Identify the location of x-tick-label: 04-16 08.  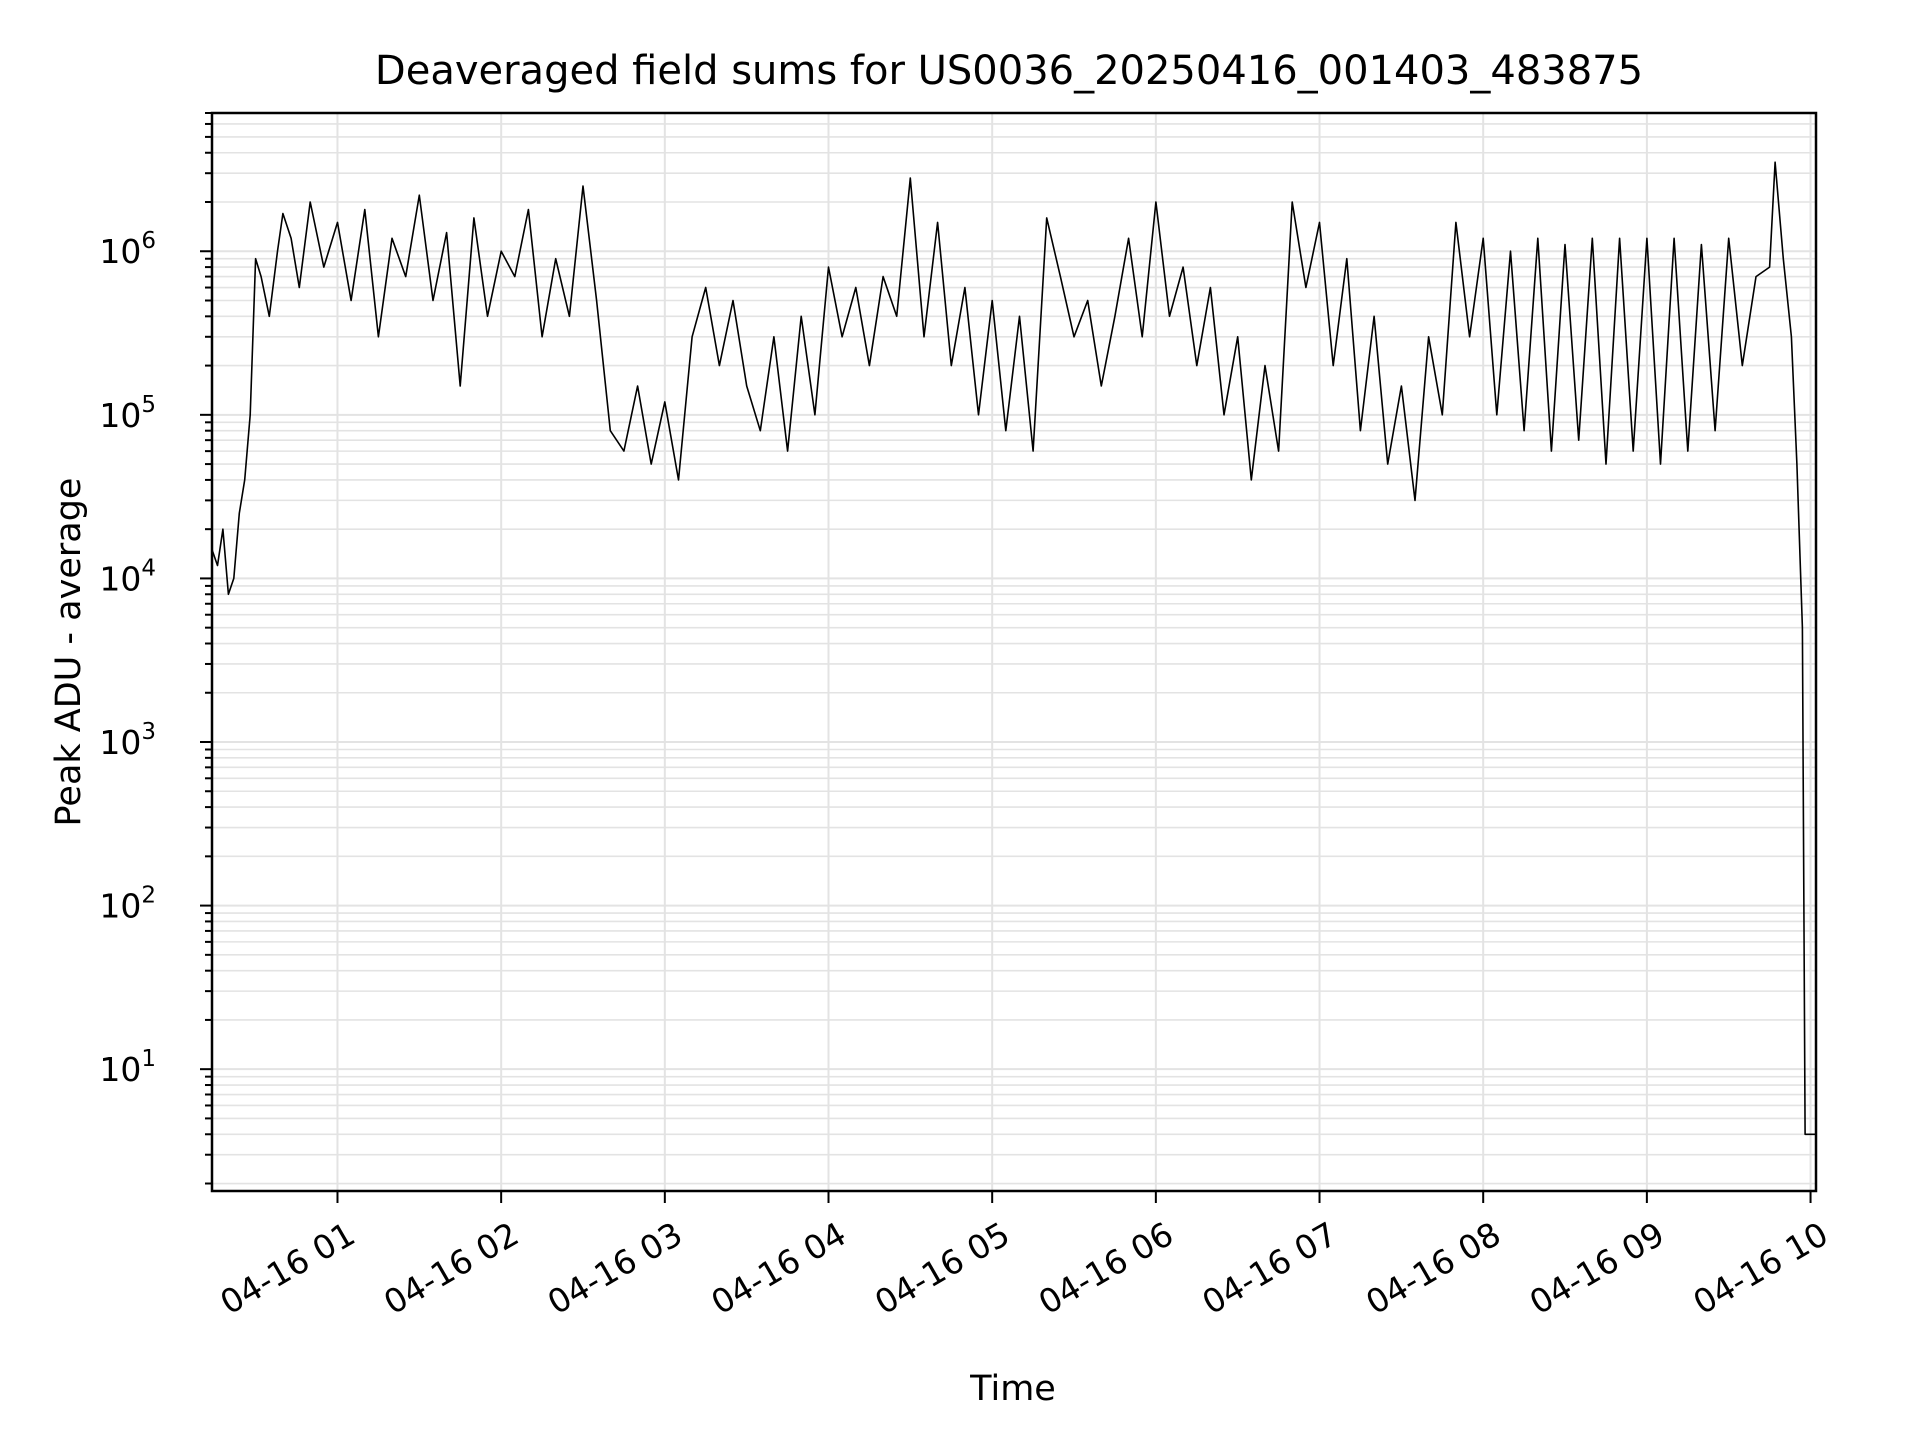
(1433, 1268).